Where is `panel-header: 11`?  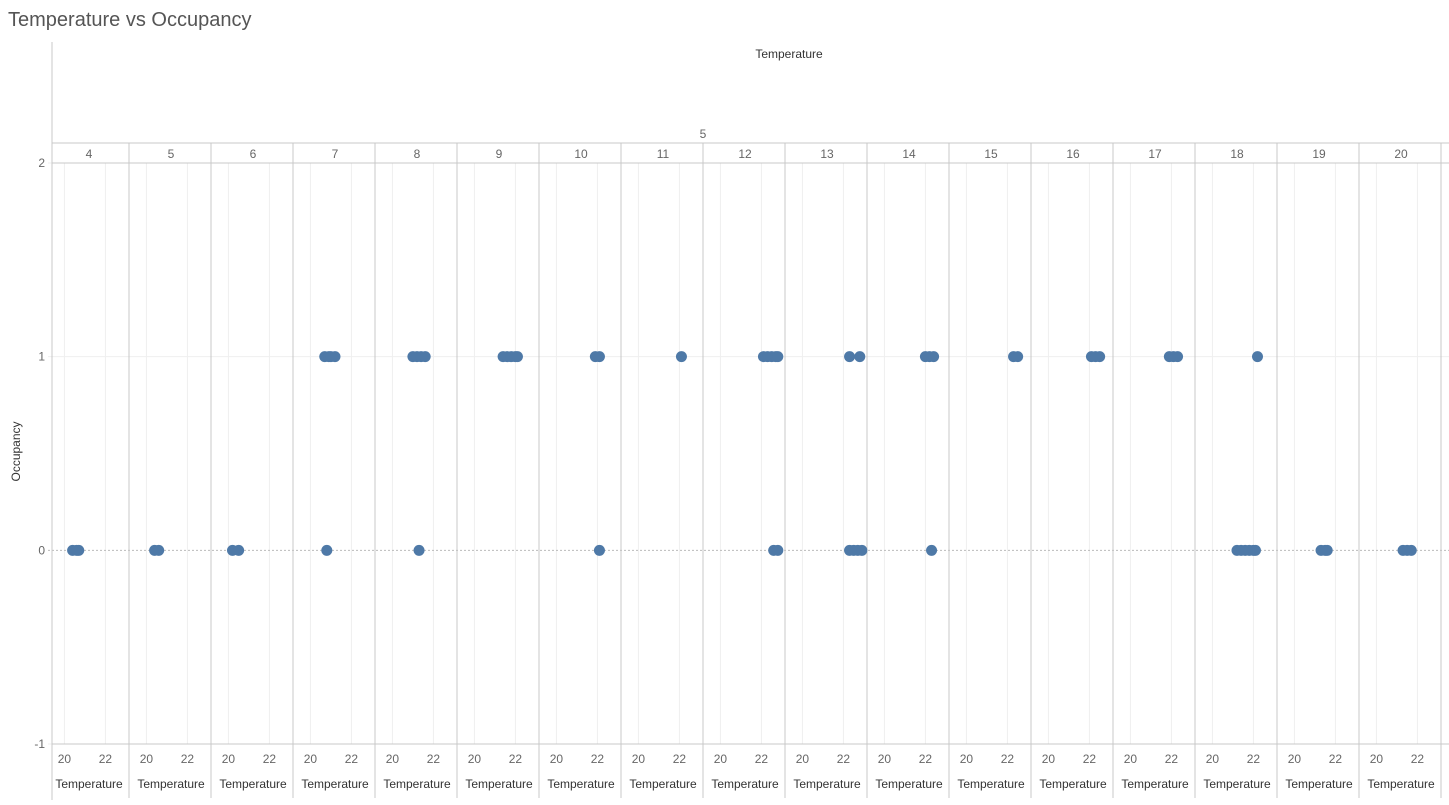
panel-header: 11 is located at coordinates (663, 154).